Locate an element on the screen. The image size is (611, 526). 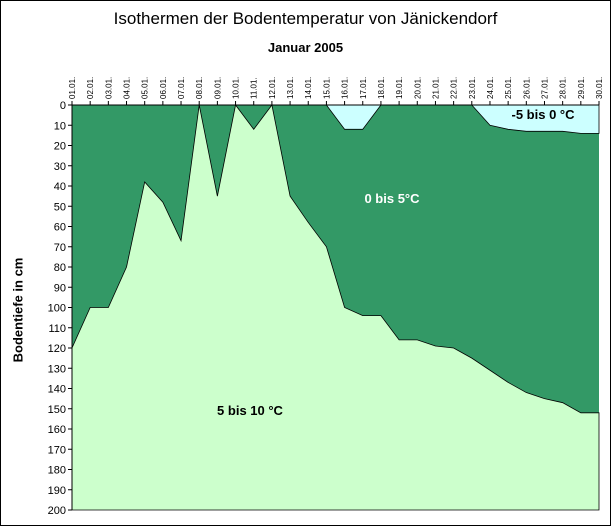
x-tick-label: 13.01. is located at coordinates (290, 88).